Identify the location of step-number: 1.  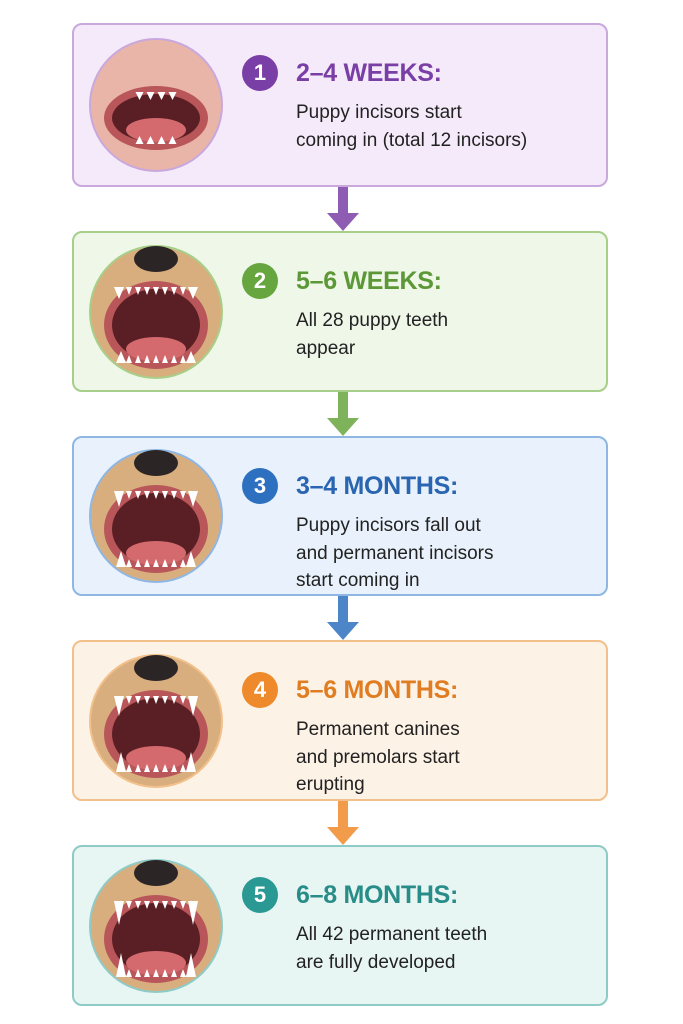
(260, 73).